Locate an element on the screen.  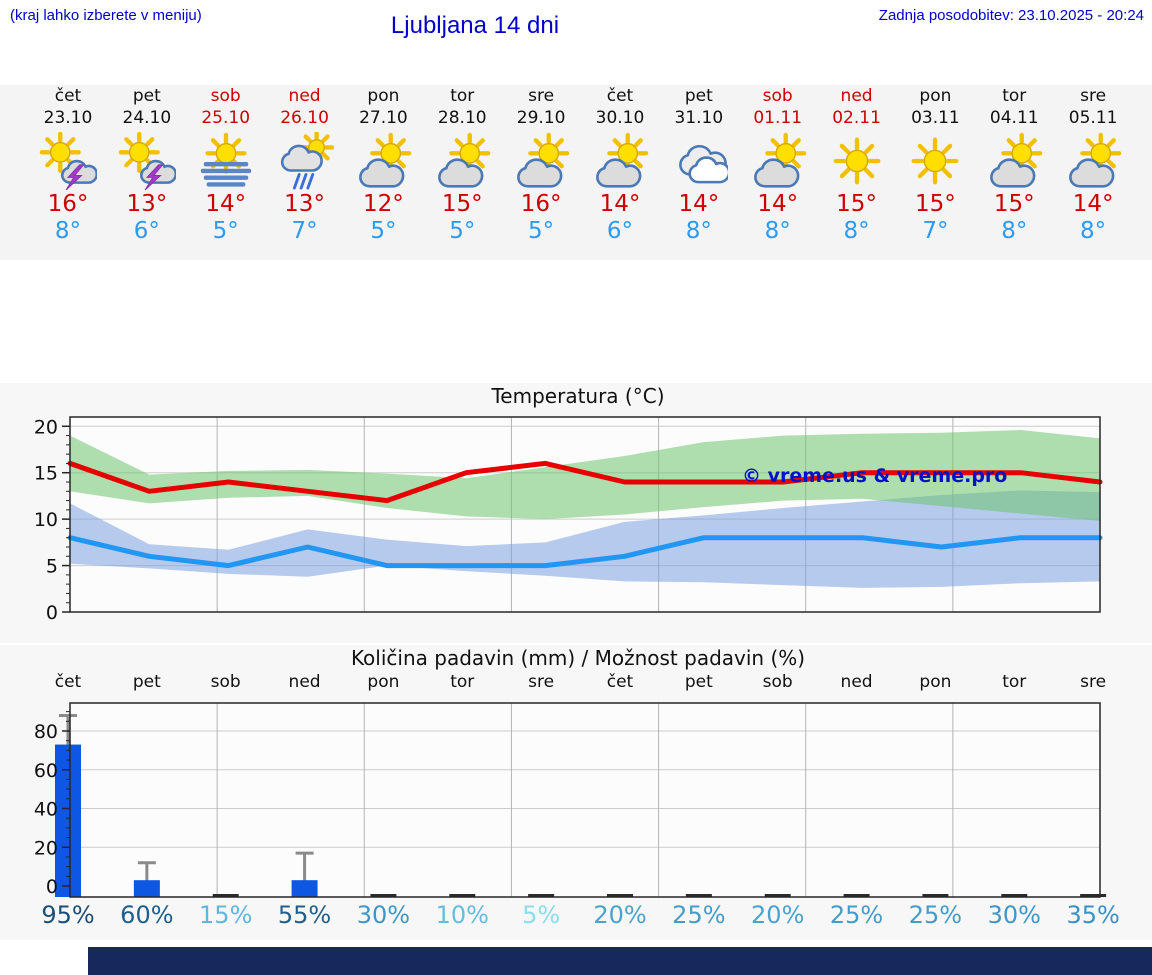
precip-day-label: čet is located at coordinates (620, 682).